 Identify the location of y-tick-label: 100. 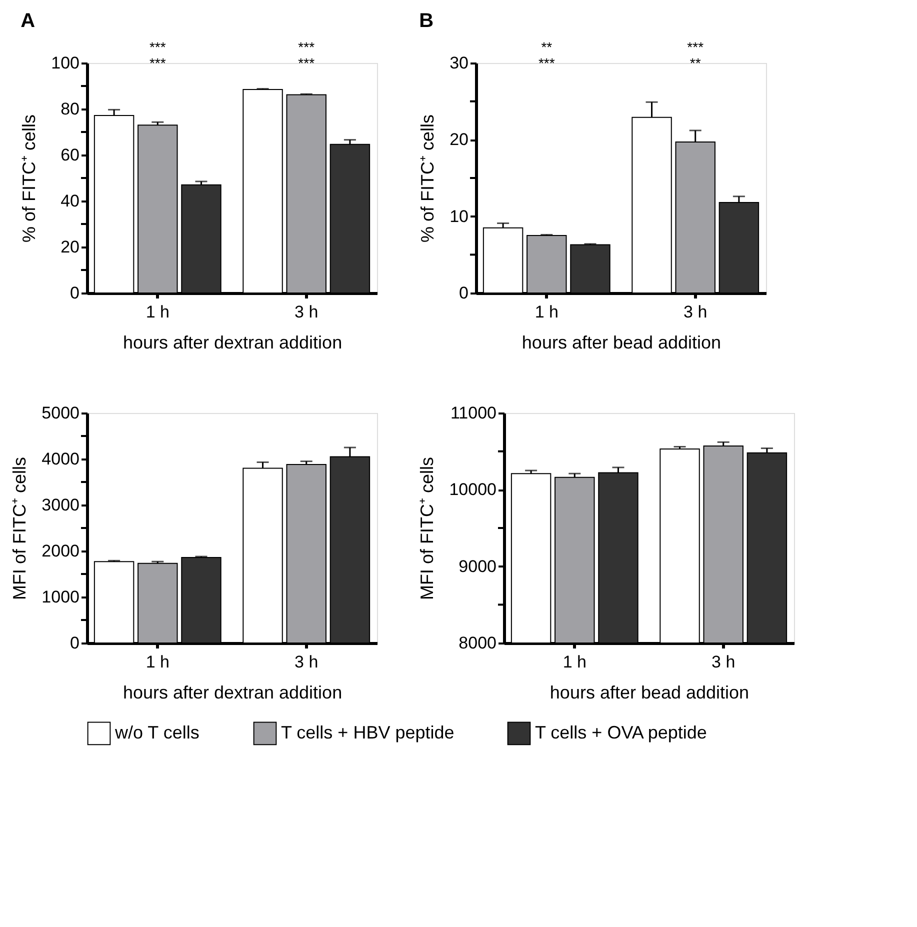
(65, 63).